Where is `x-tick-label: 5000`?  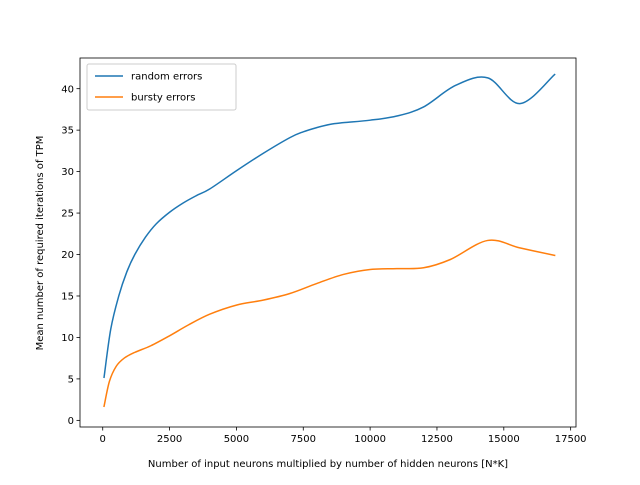
x-tick-label: 5000 is located at coordinates (236, 439).